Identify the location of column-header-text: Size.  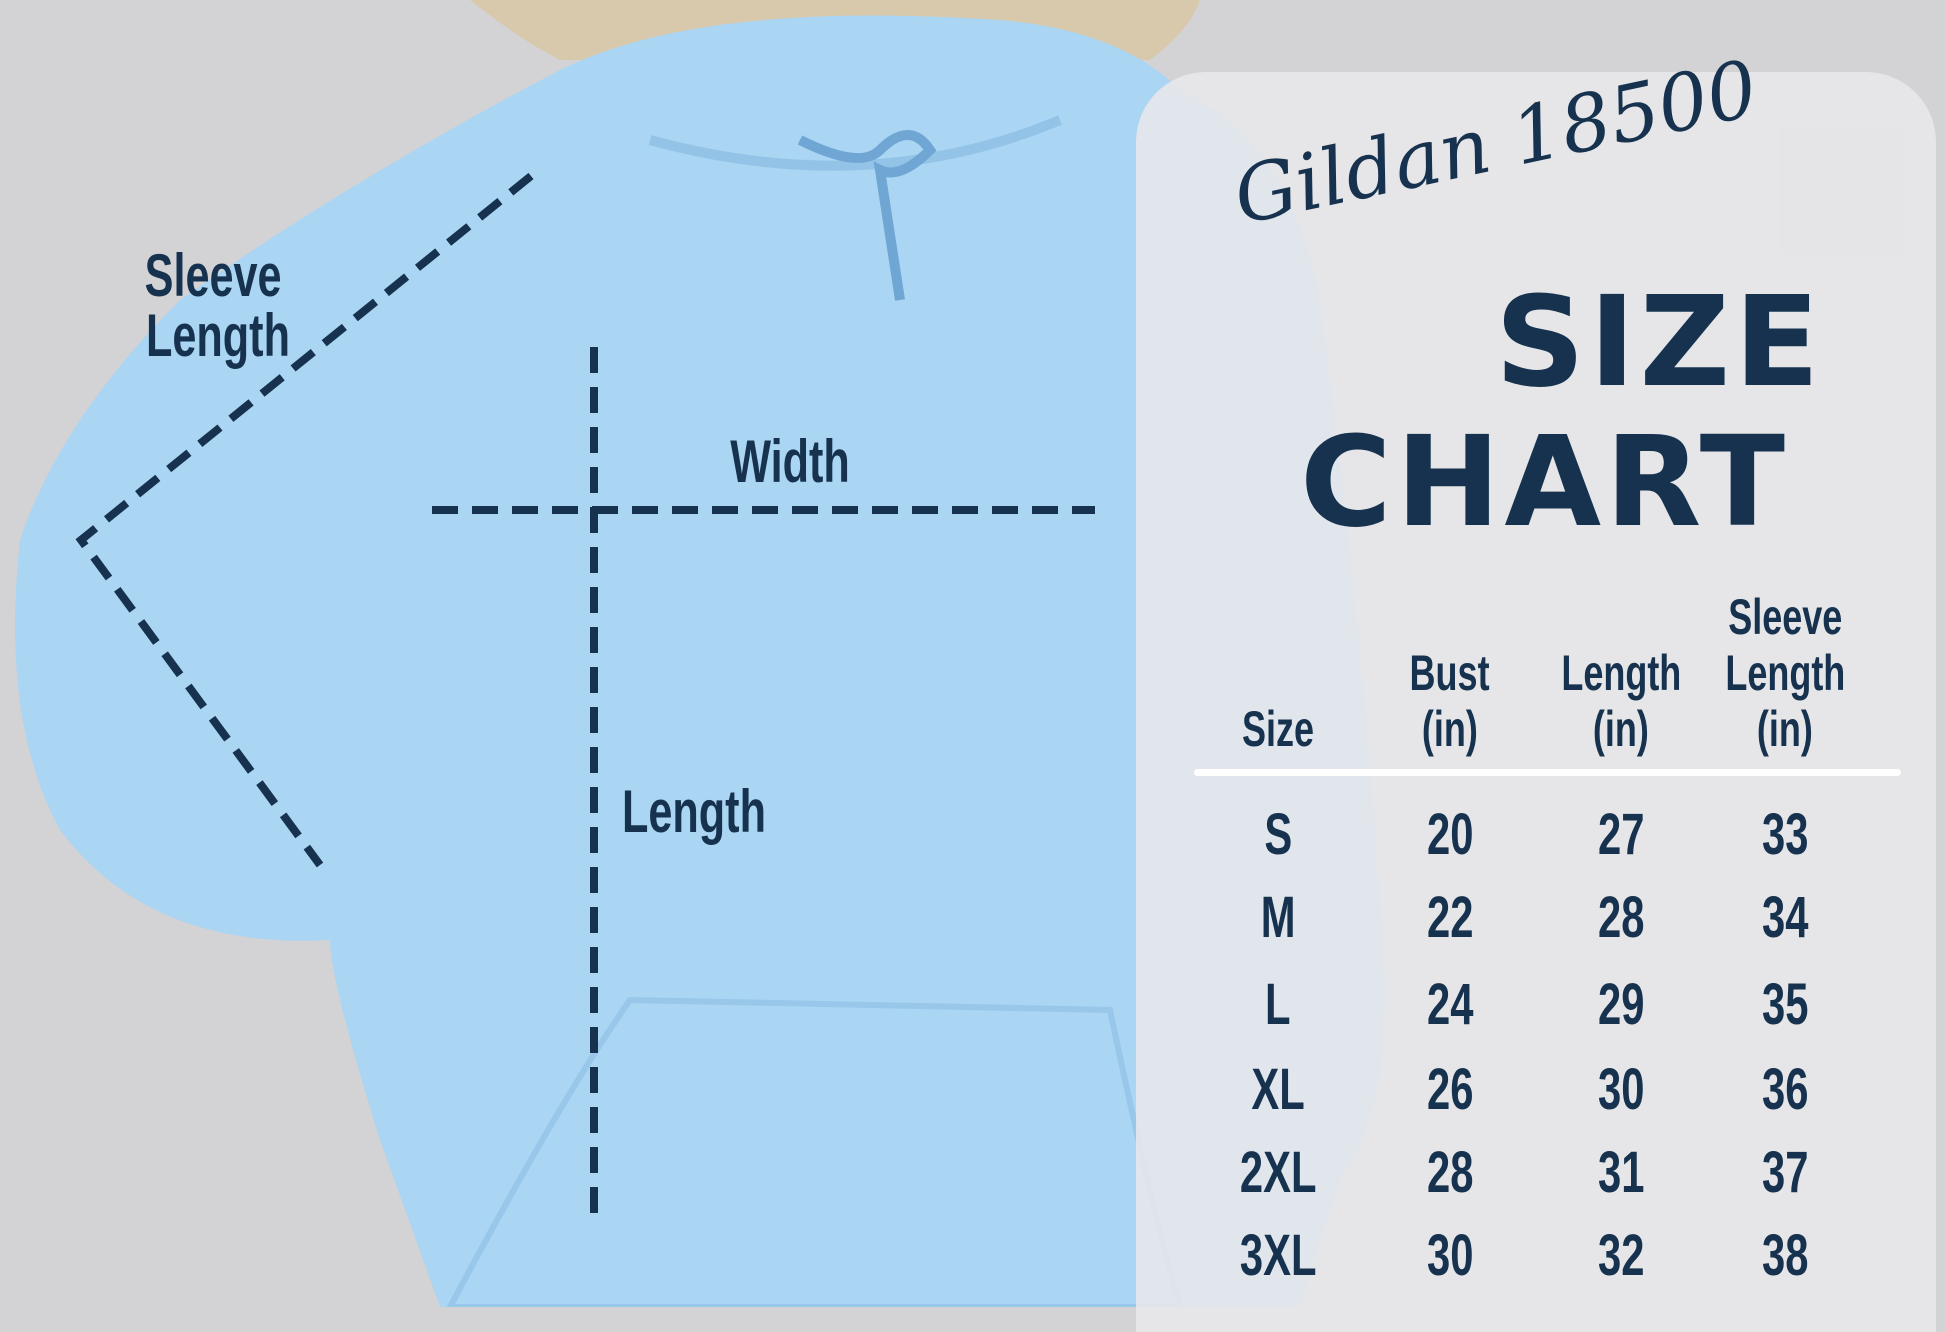
(1278, 729).